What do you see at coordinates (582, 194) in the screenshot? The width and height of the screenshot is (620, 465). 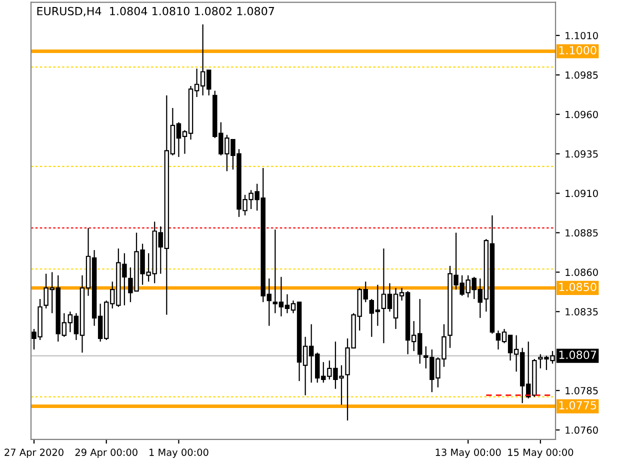 I see `y-tick-label: 1.0910` at bounding box center [582, 194].